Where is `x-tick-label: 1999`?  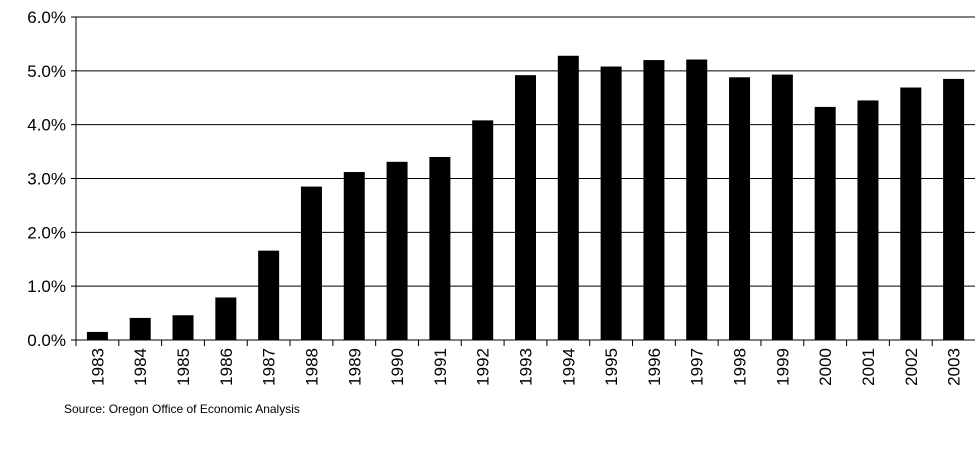
x-tick-label: 1999 is located at coordinates (782, 367).